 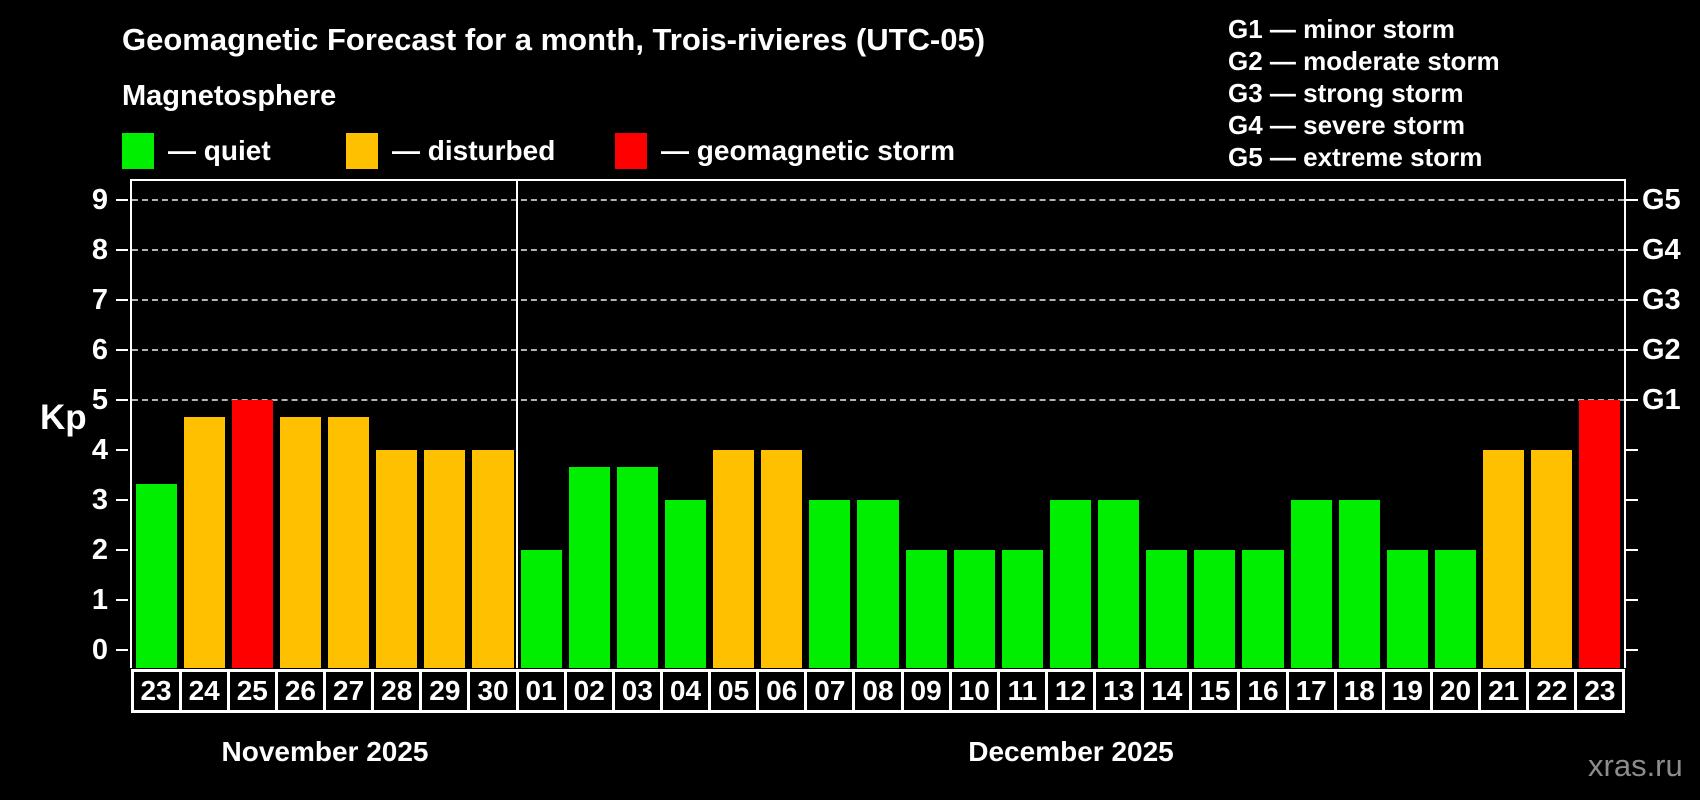 What do you see at coordinates (219, 150) in the screenshot?
I see `legend-label-quiet: — quiet` at bounding box center [219, 150].